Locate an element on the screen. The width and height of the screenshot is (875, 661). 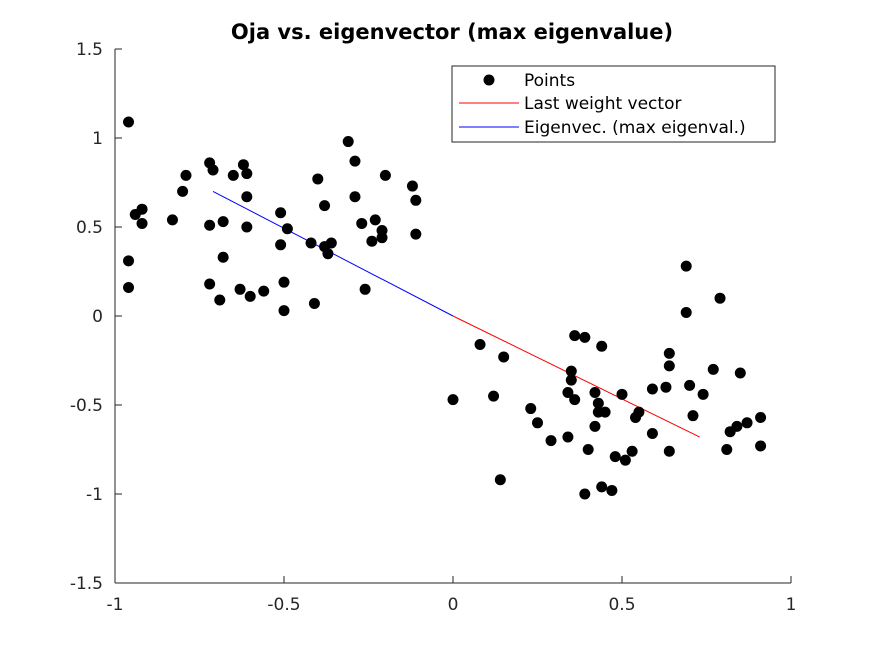
y-tick-label: -1.5 is located at coordinates (86, 584).